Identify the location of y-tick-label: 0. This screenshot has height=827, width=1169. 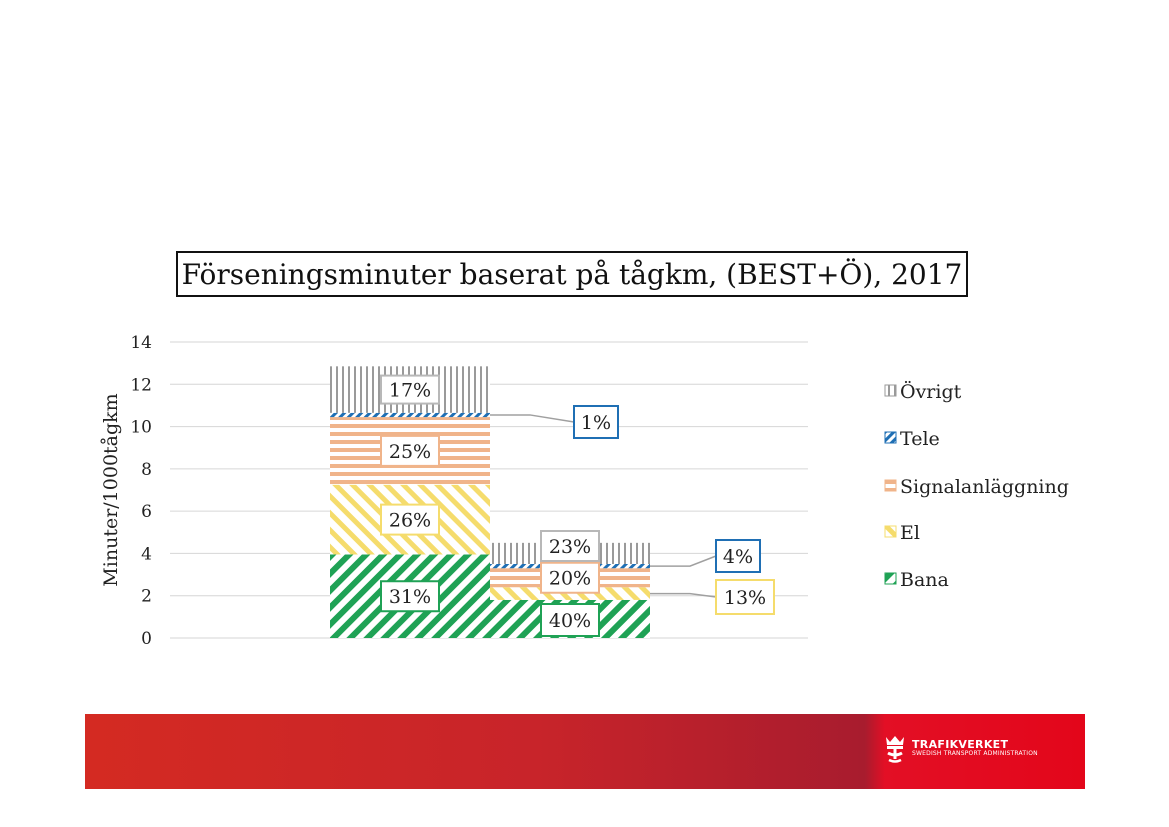
(146, 639).